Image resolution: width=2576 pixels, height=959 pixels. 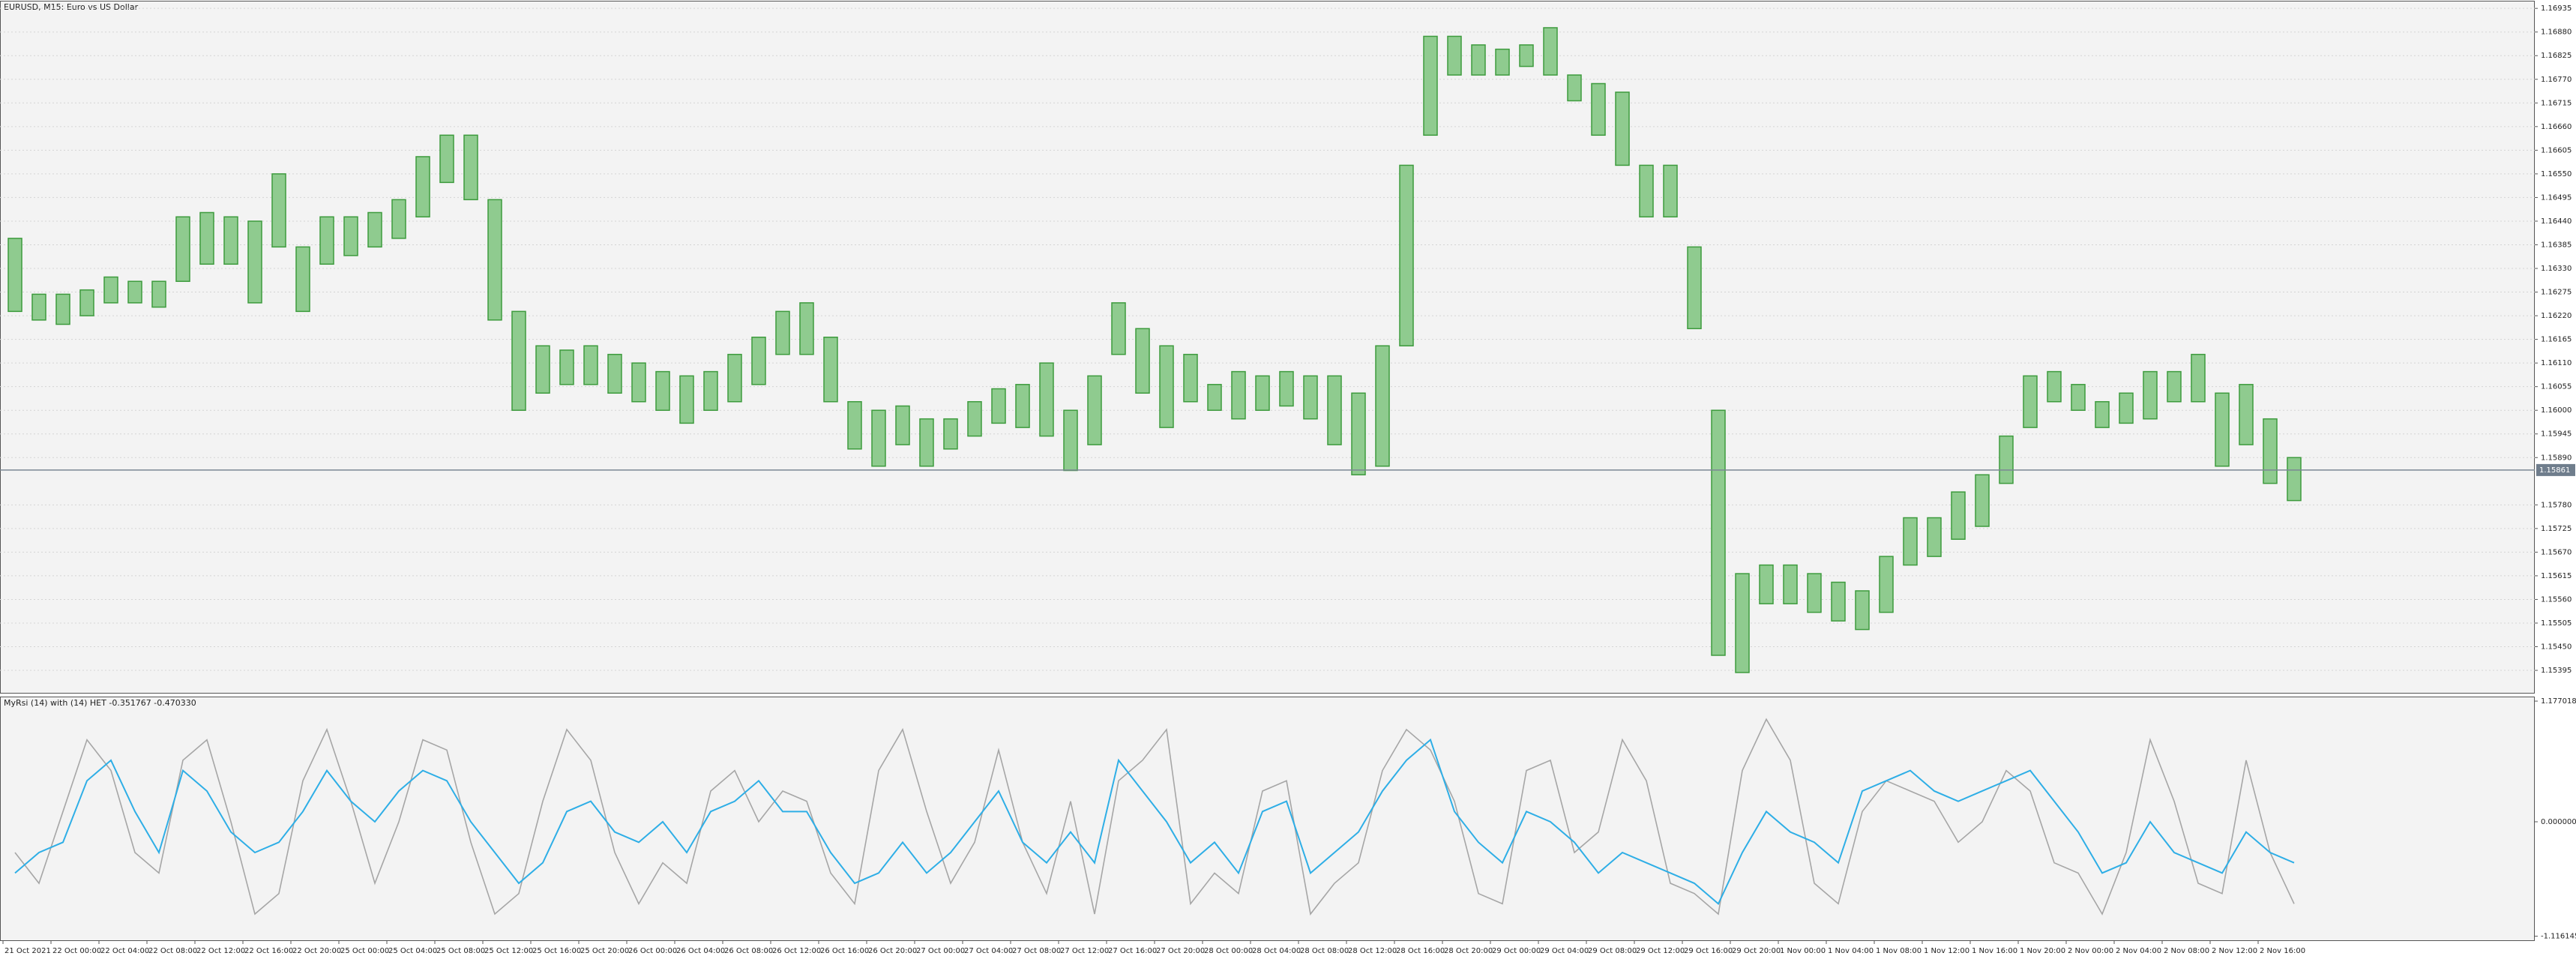 What do you see at coordinates (940, 951) in the screenshot?
I see `x-tick-label: 27 Oct 00:00` at bounding box center [940, 951].